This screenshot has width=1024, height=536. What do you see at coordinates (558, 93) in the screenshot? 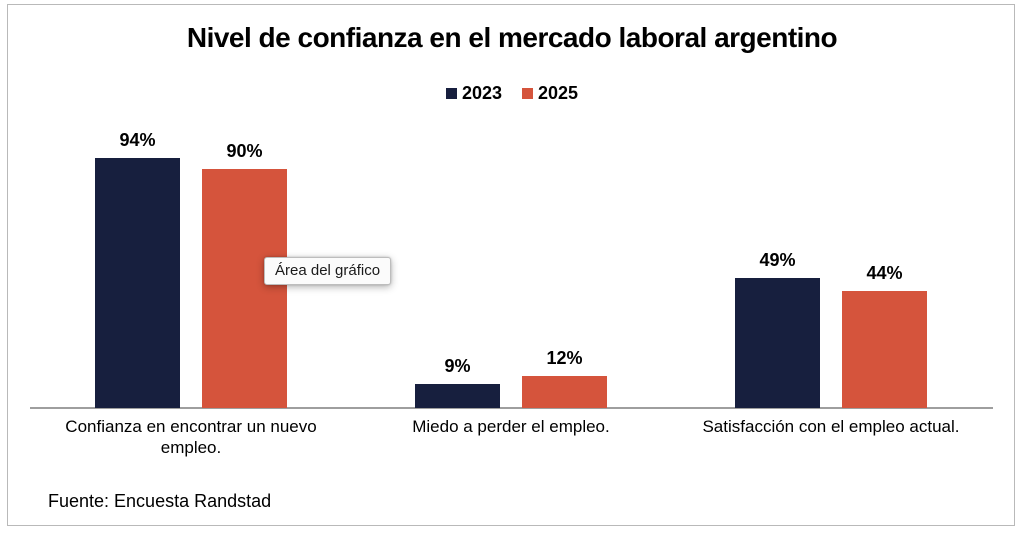
I see `legend-label-2025: 2025` at bounding box center [558, 93].